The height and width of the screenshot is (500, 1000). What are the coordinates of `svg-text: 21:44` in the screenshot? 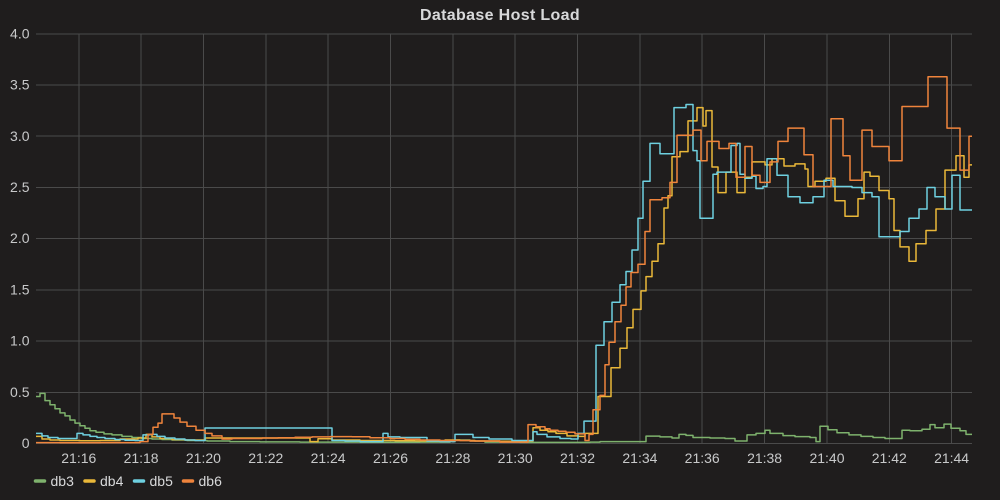 It's located at (951, 458).